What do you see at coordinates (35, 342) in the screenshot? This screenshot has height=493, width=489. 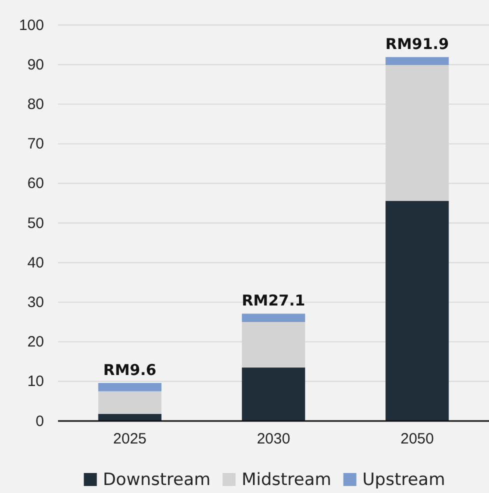 I see `y-tick-label: 20` at bounding box center [35, 342].